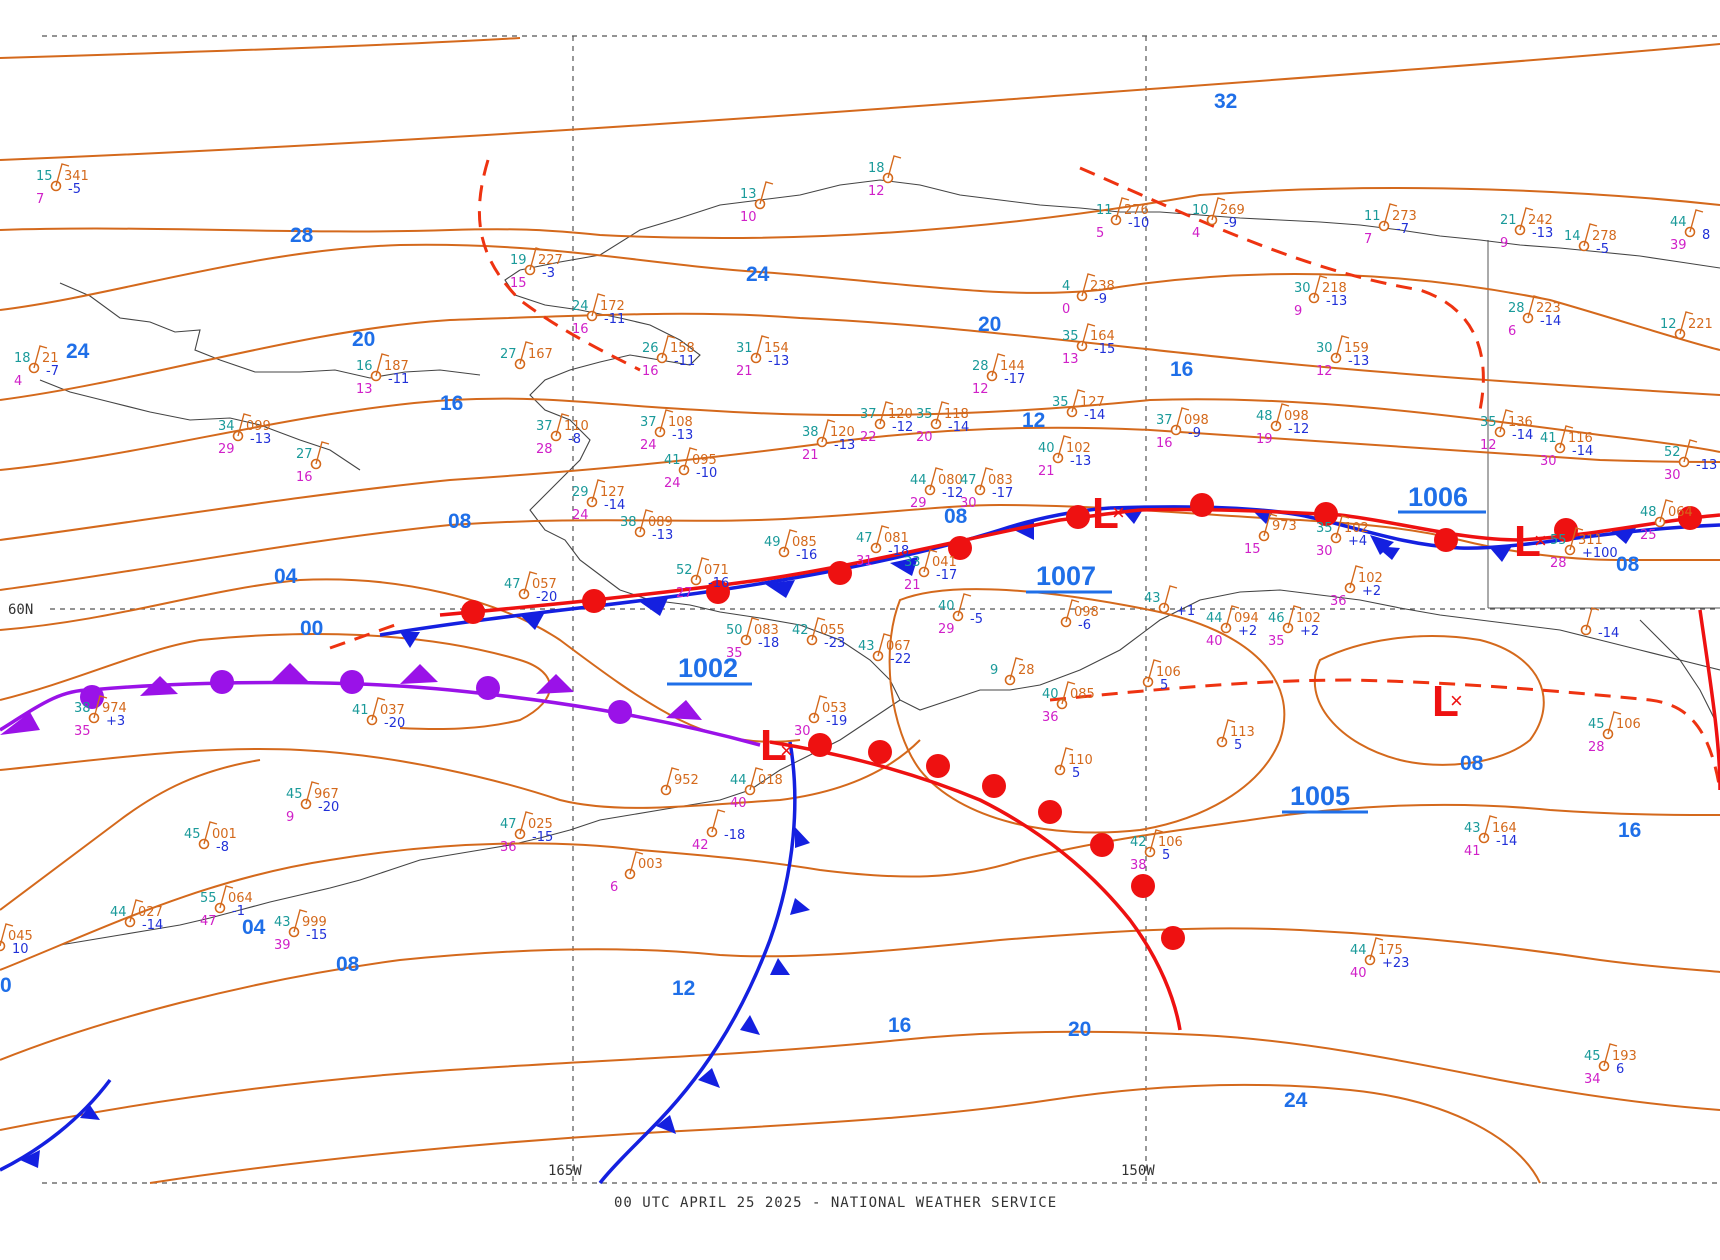 The width and height of the screenshot is (1720, 1260). Describe the element at coordinates (800, 630) in the screenshot. I see `station-temp: 42` at that location.